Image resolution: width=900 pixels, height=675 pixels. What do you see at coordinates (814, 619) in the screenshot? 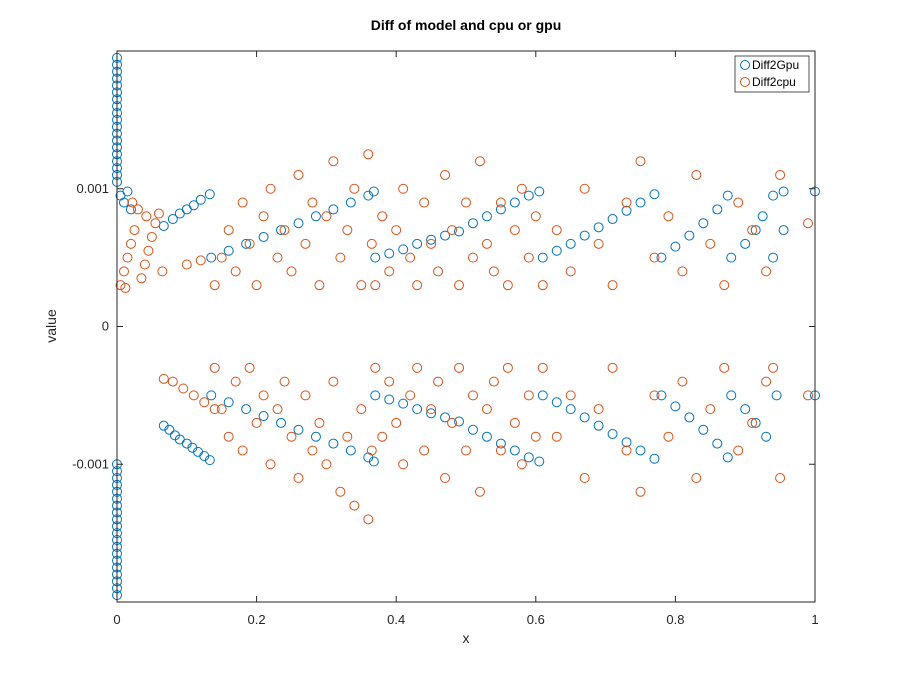
I see `x-tick-label-5: 1` at bounding box center [814, 619].